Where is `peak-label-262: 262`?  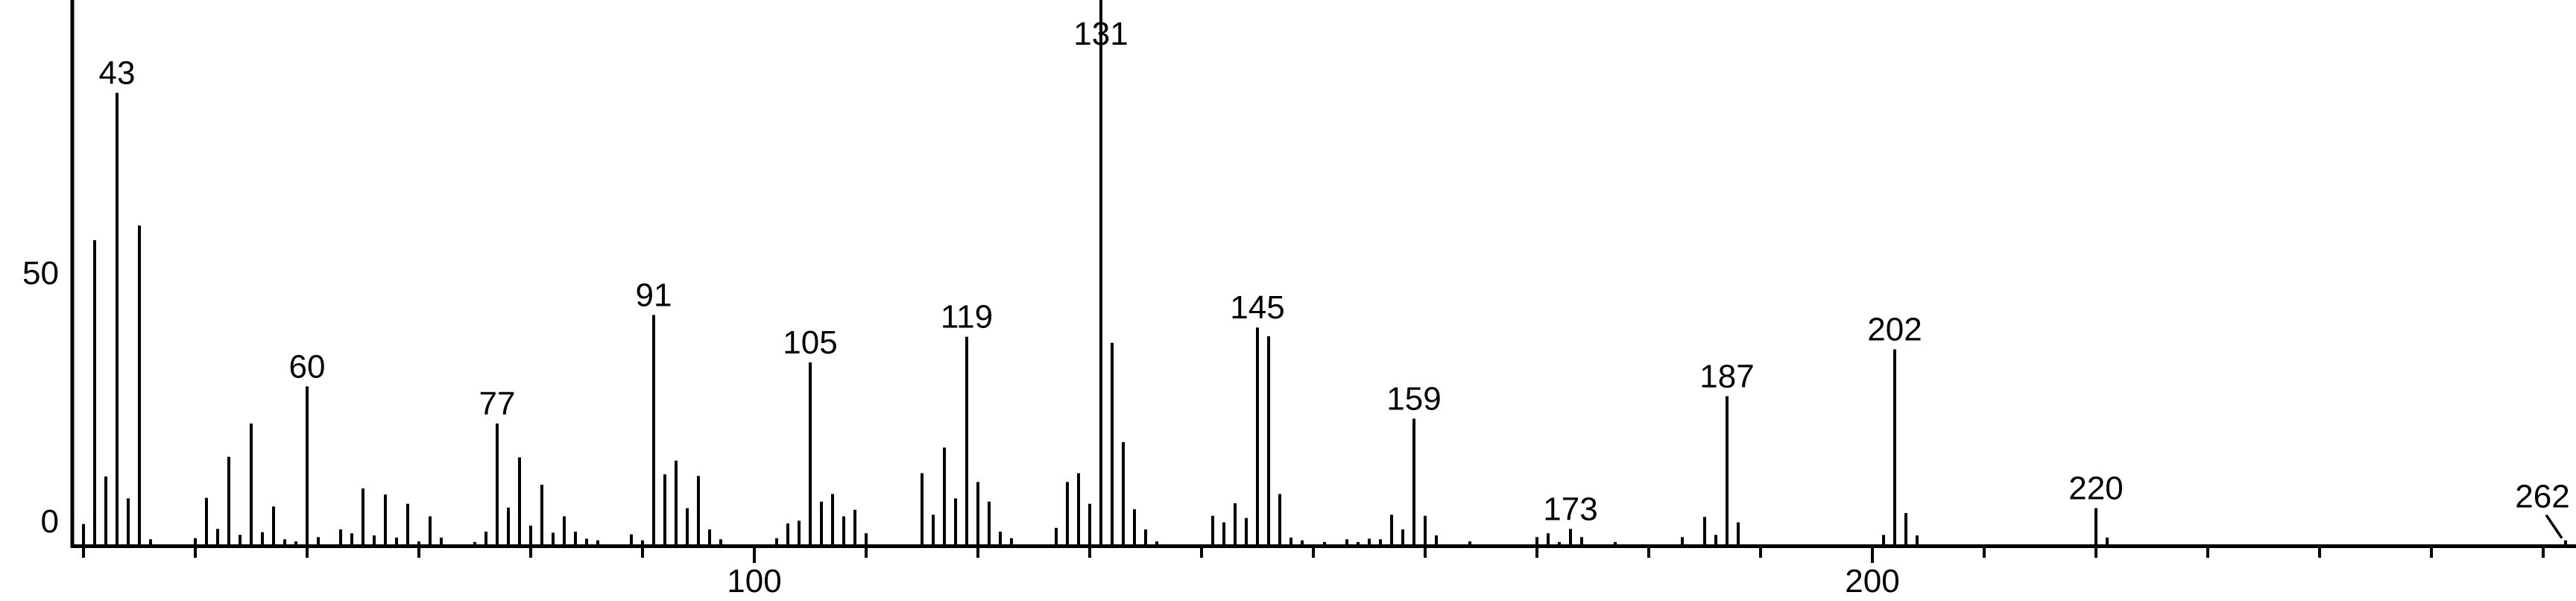
peak-label-262: 262 is located at coordinates (2542, 497).